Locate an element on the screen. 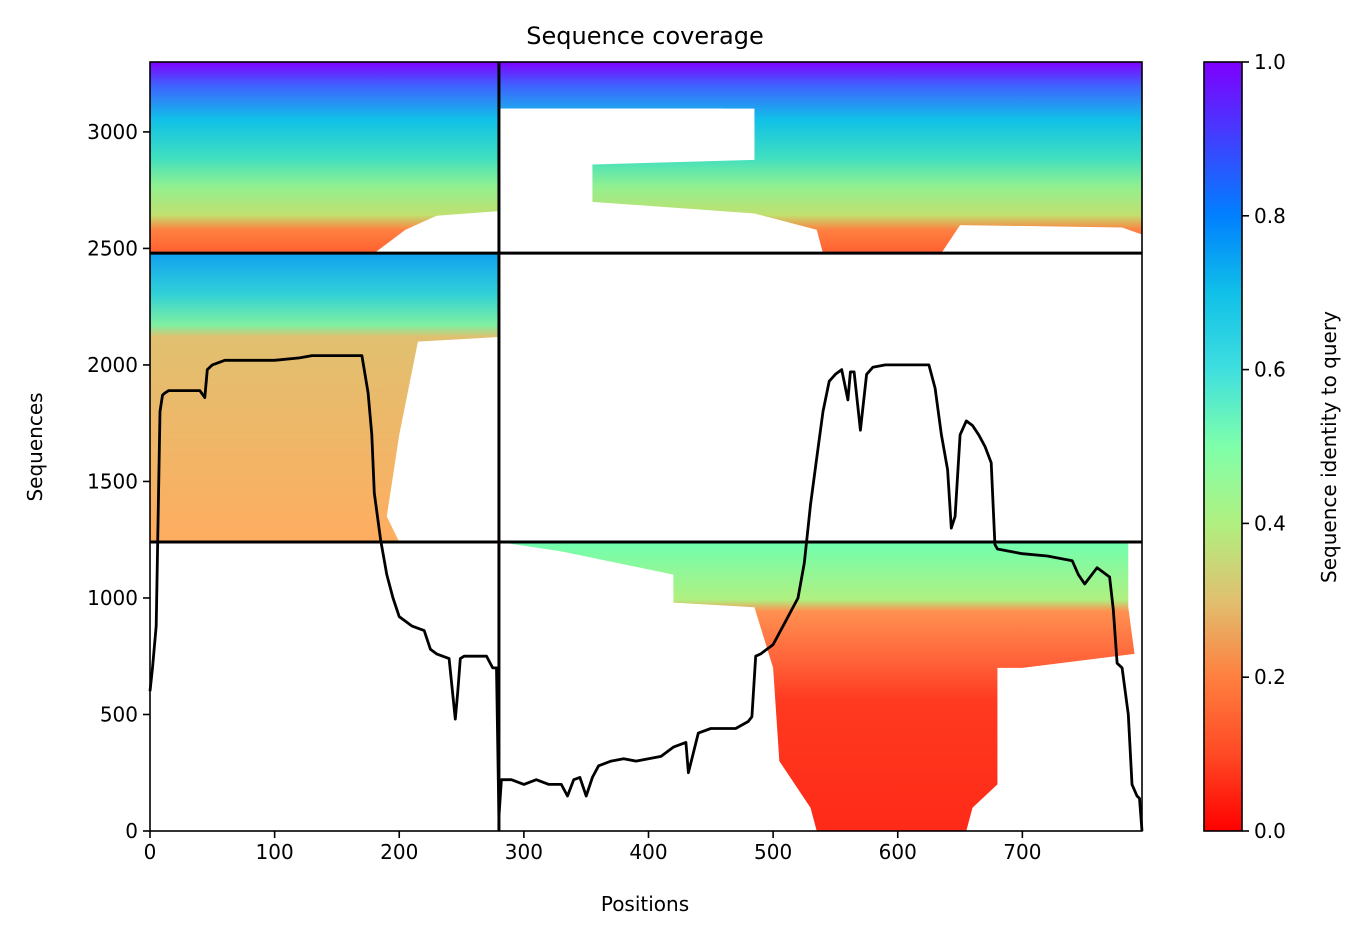 This screenshot has height=939, width=1364. colorbar-tick-label: 0.6 is located at coordinates (1270, 370).